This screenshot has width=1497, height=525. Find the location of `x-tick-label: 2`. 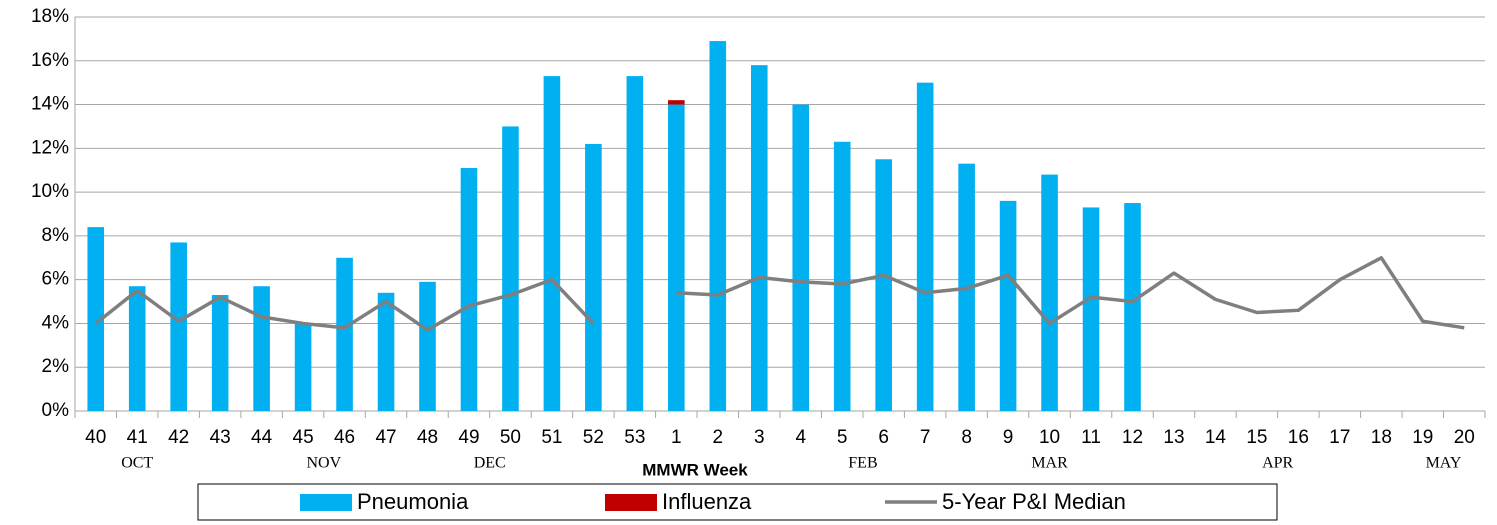

x-tick-label: 2 is located at coordinates (718, 437).